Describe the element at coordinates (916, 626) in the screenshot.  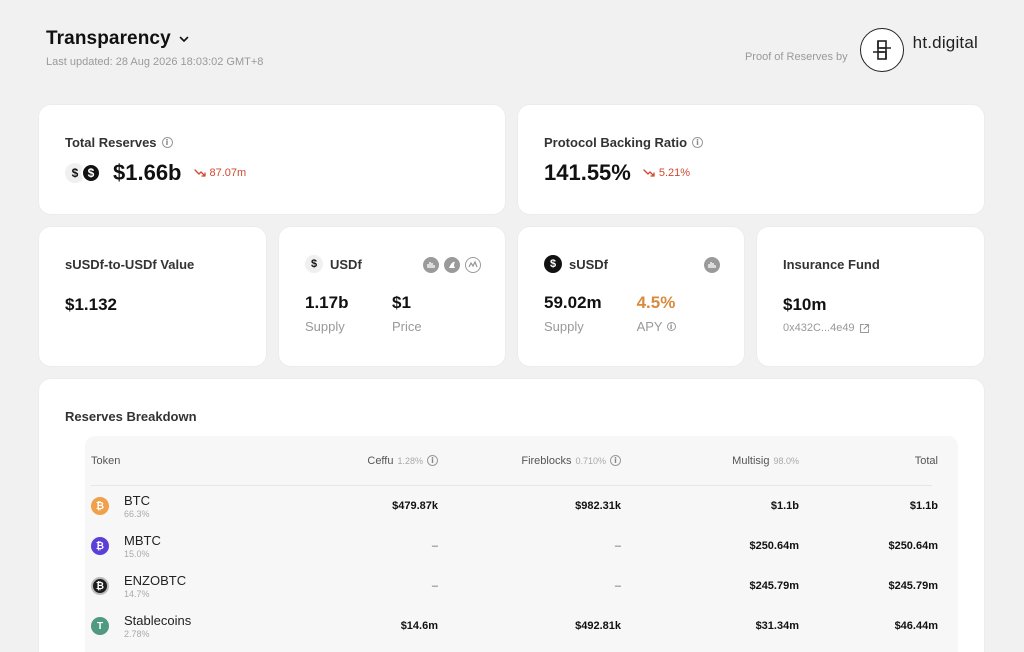
I see `cell-total: $46.44m` at that location.